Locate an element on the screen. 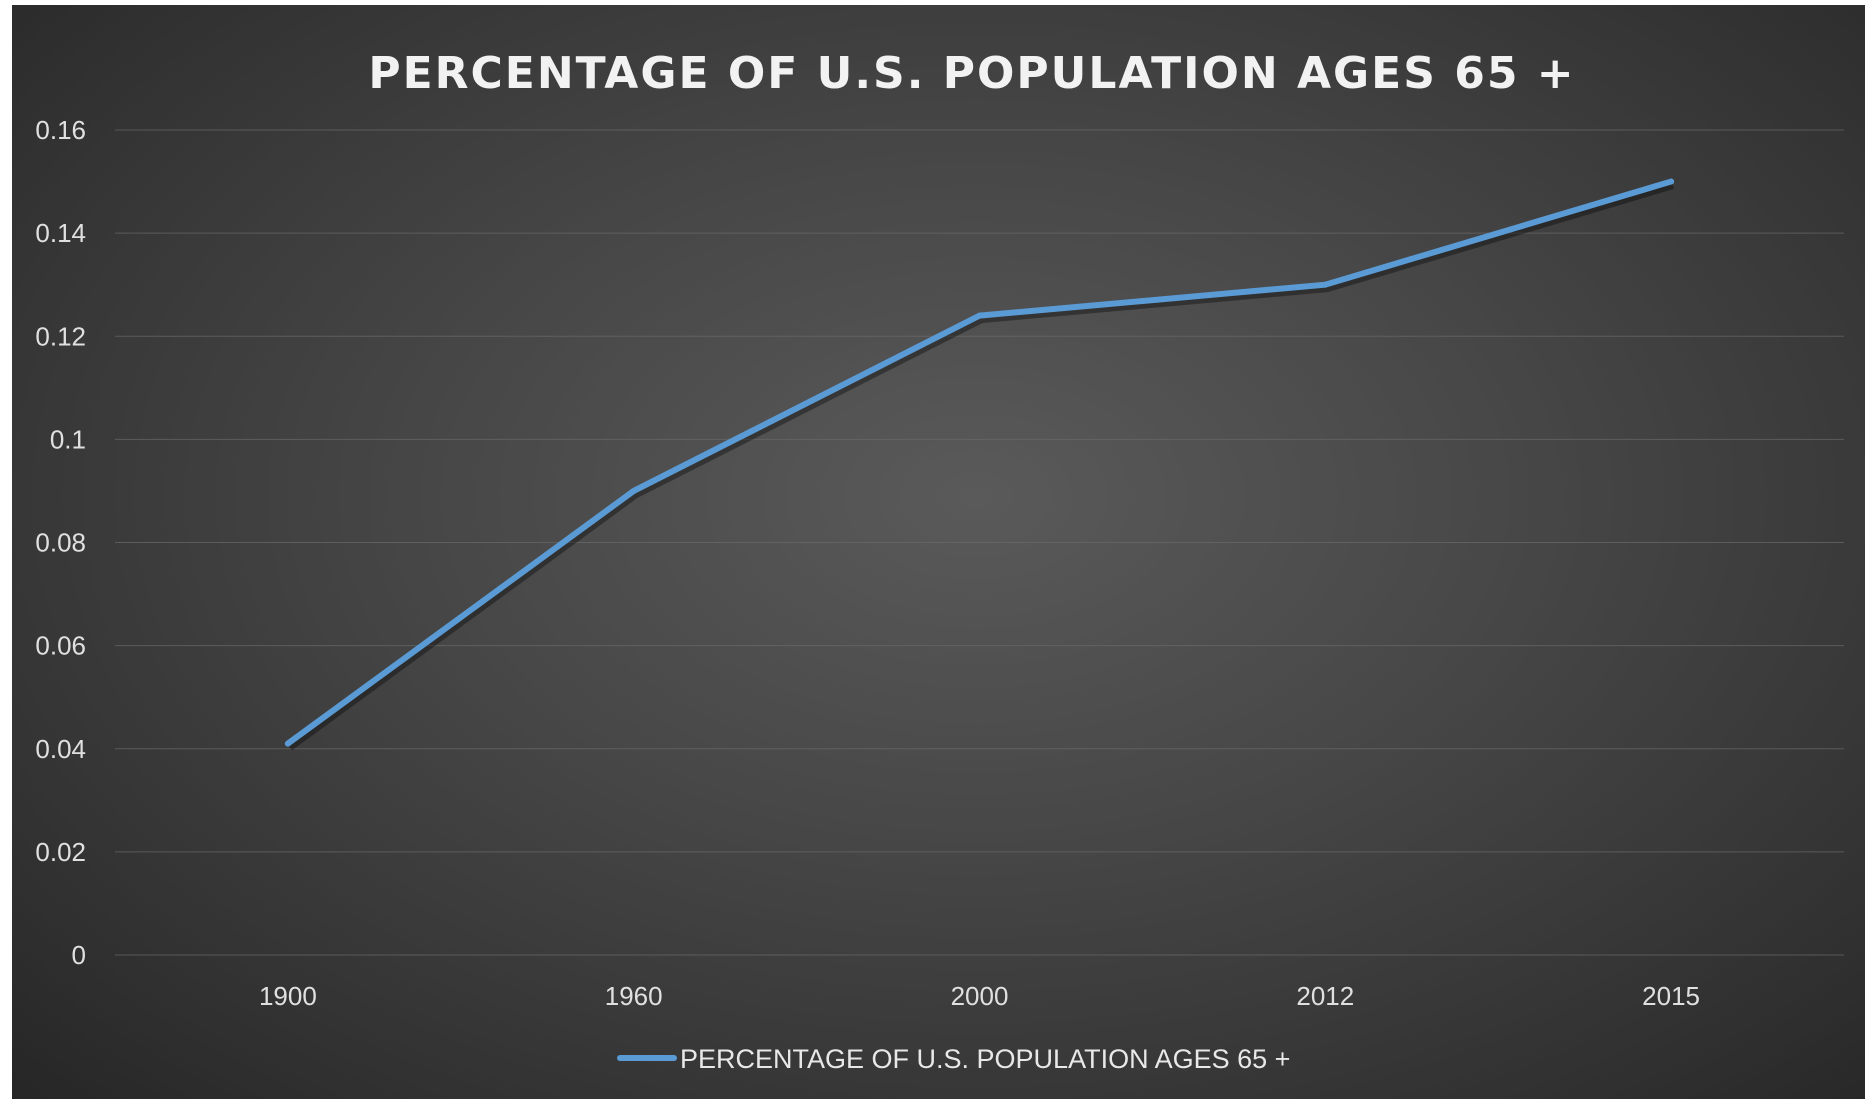 This screenshot has height=1099, width=1865. x-tick-label: 2000 is located at coordinates (980, 996).